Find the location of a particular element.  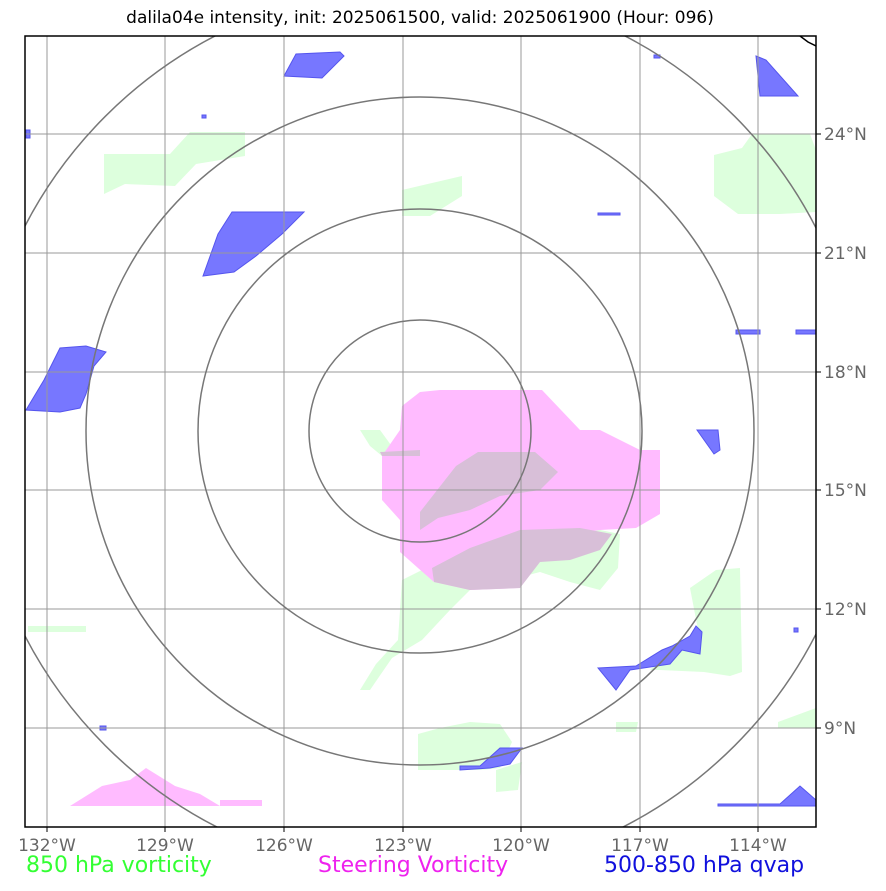

legend-vorticity: 850 hPa vorticity is located at coordinates (119, 865).